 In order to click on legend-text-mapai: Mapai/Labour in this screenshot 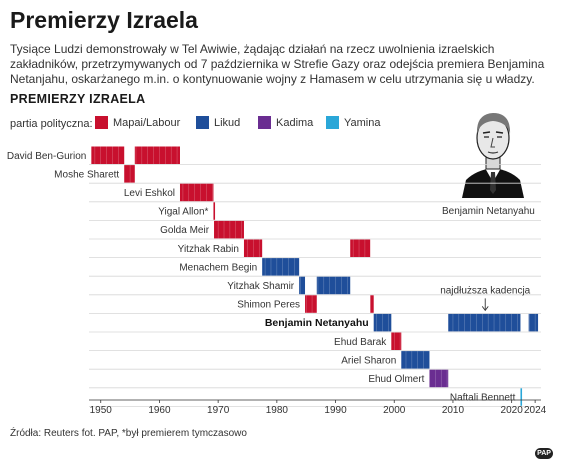, I will do `click(147, 123)`.